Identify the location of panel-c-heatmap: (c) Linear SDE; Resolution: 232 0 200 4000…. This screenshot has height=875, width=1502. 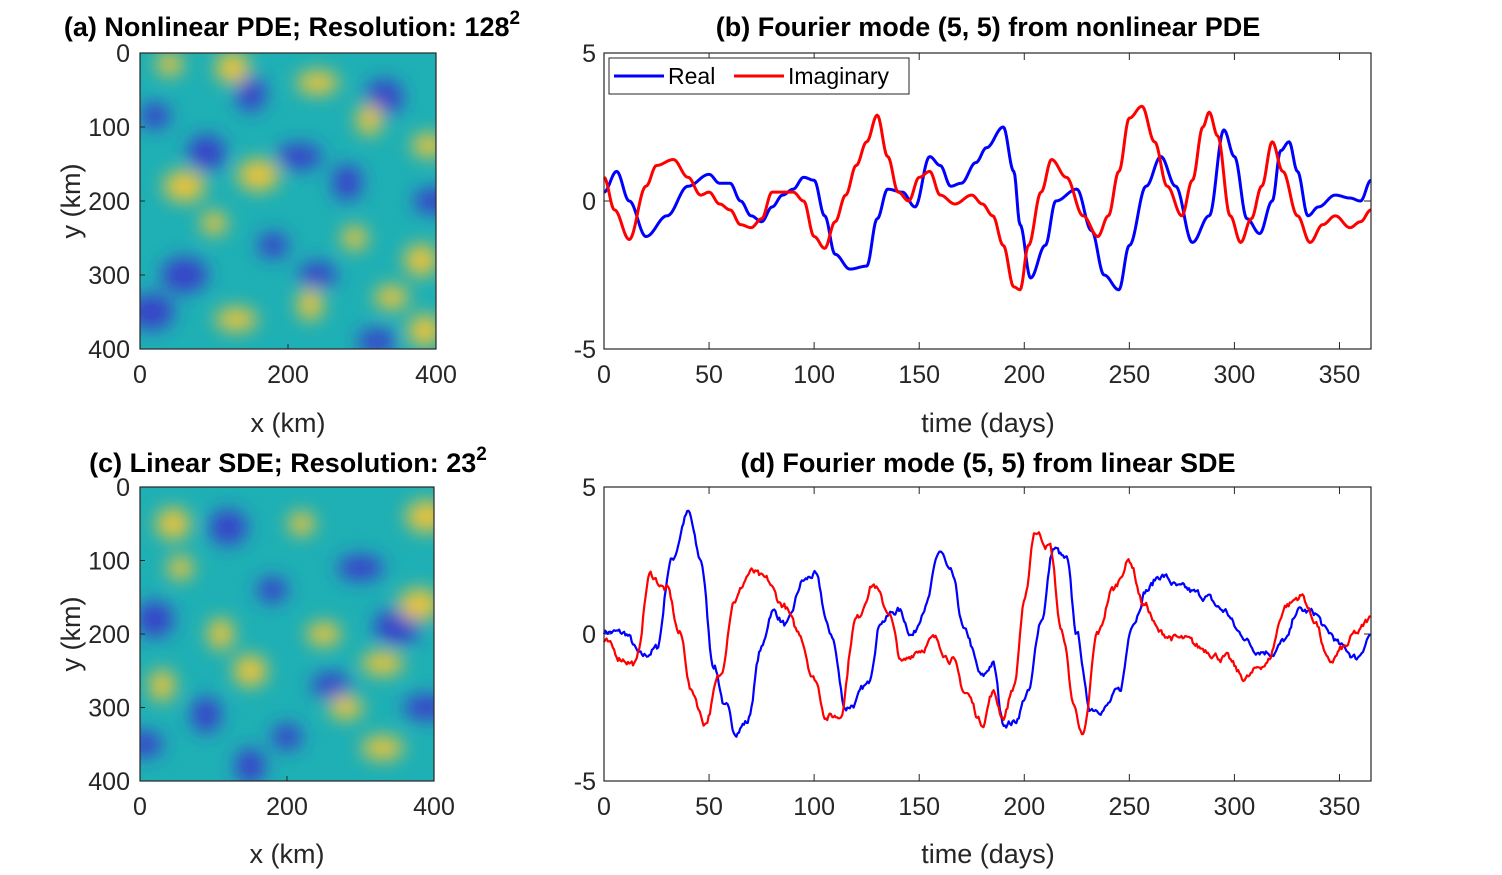
(271, 656).